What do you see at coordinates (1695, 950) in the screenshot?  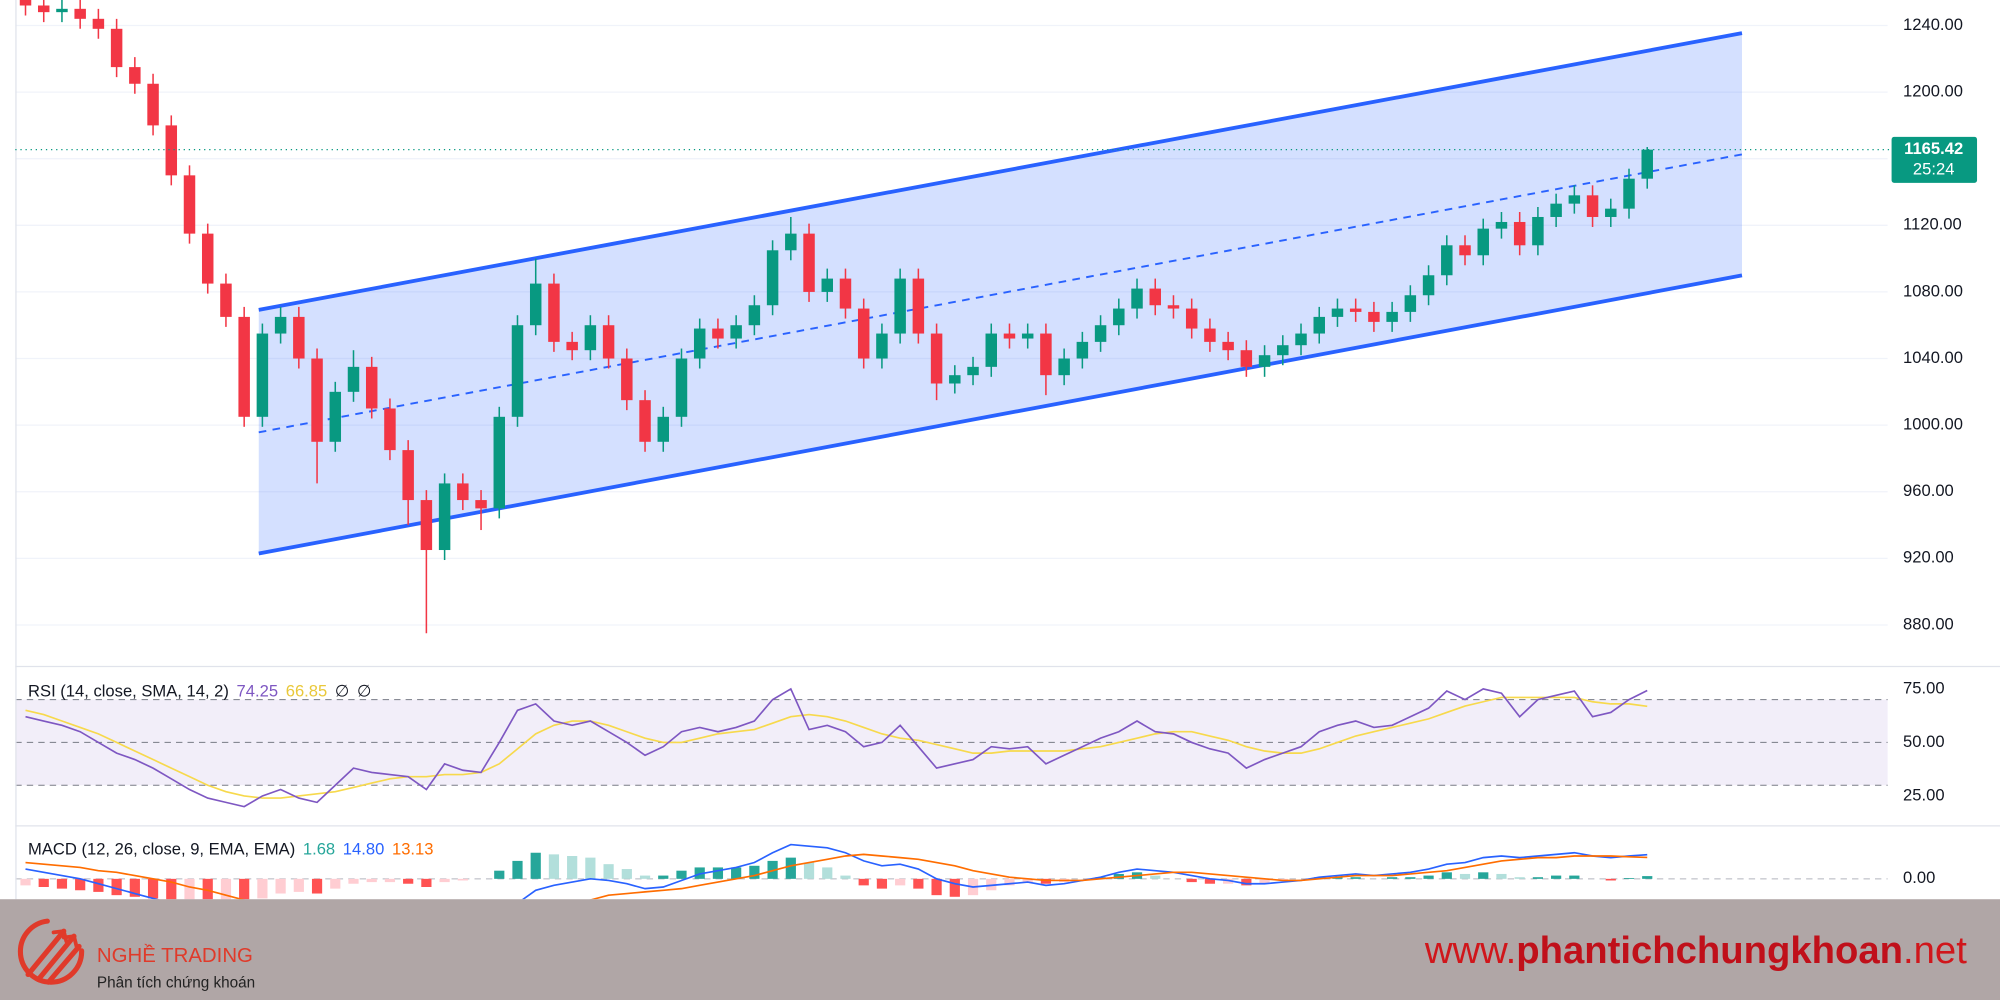 I see `website: www.phantichchungkhoan.net` at bounding box center [1695, 950].